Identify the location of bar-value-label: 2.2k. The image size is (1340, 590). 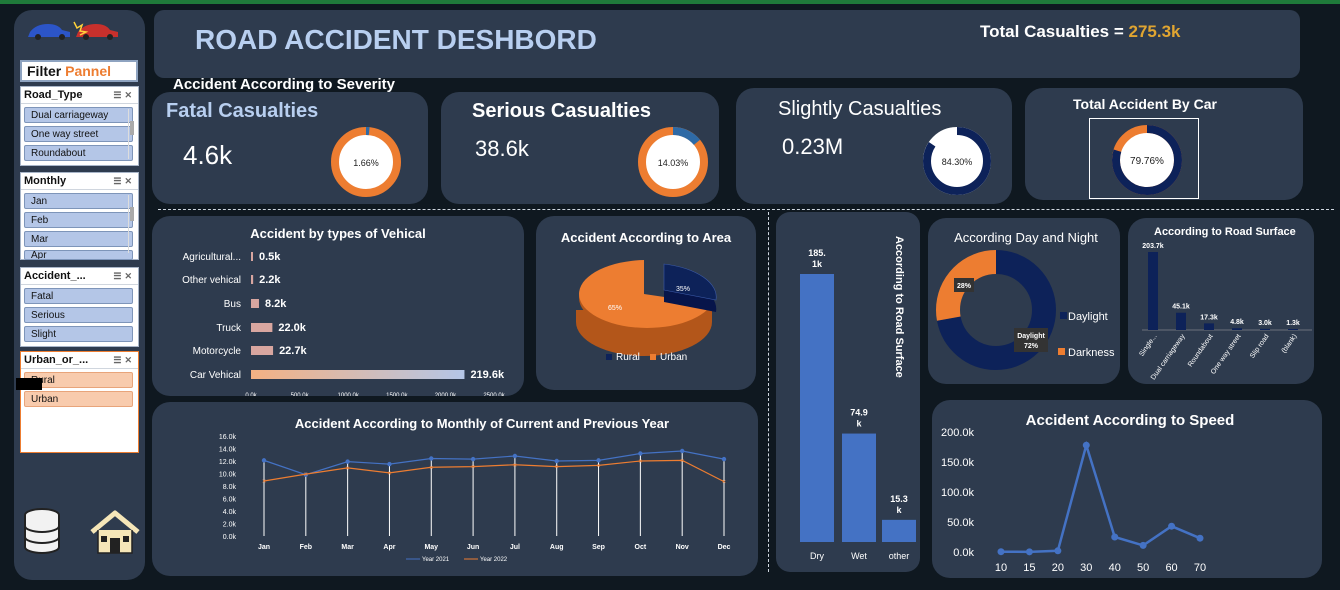
(270, 280).